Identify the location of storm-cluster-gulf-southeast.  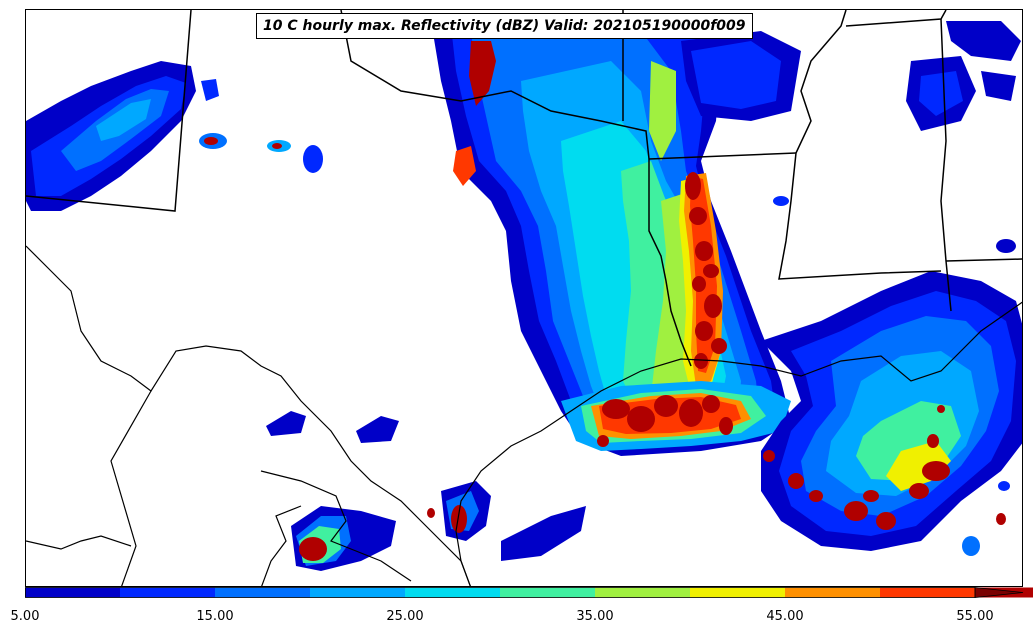
(891, 413).